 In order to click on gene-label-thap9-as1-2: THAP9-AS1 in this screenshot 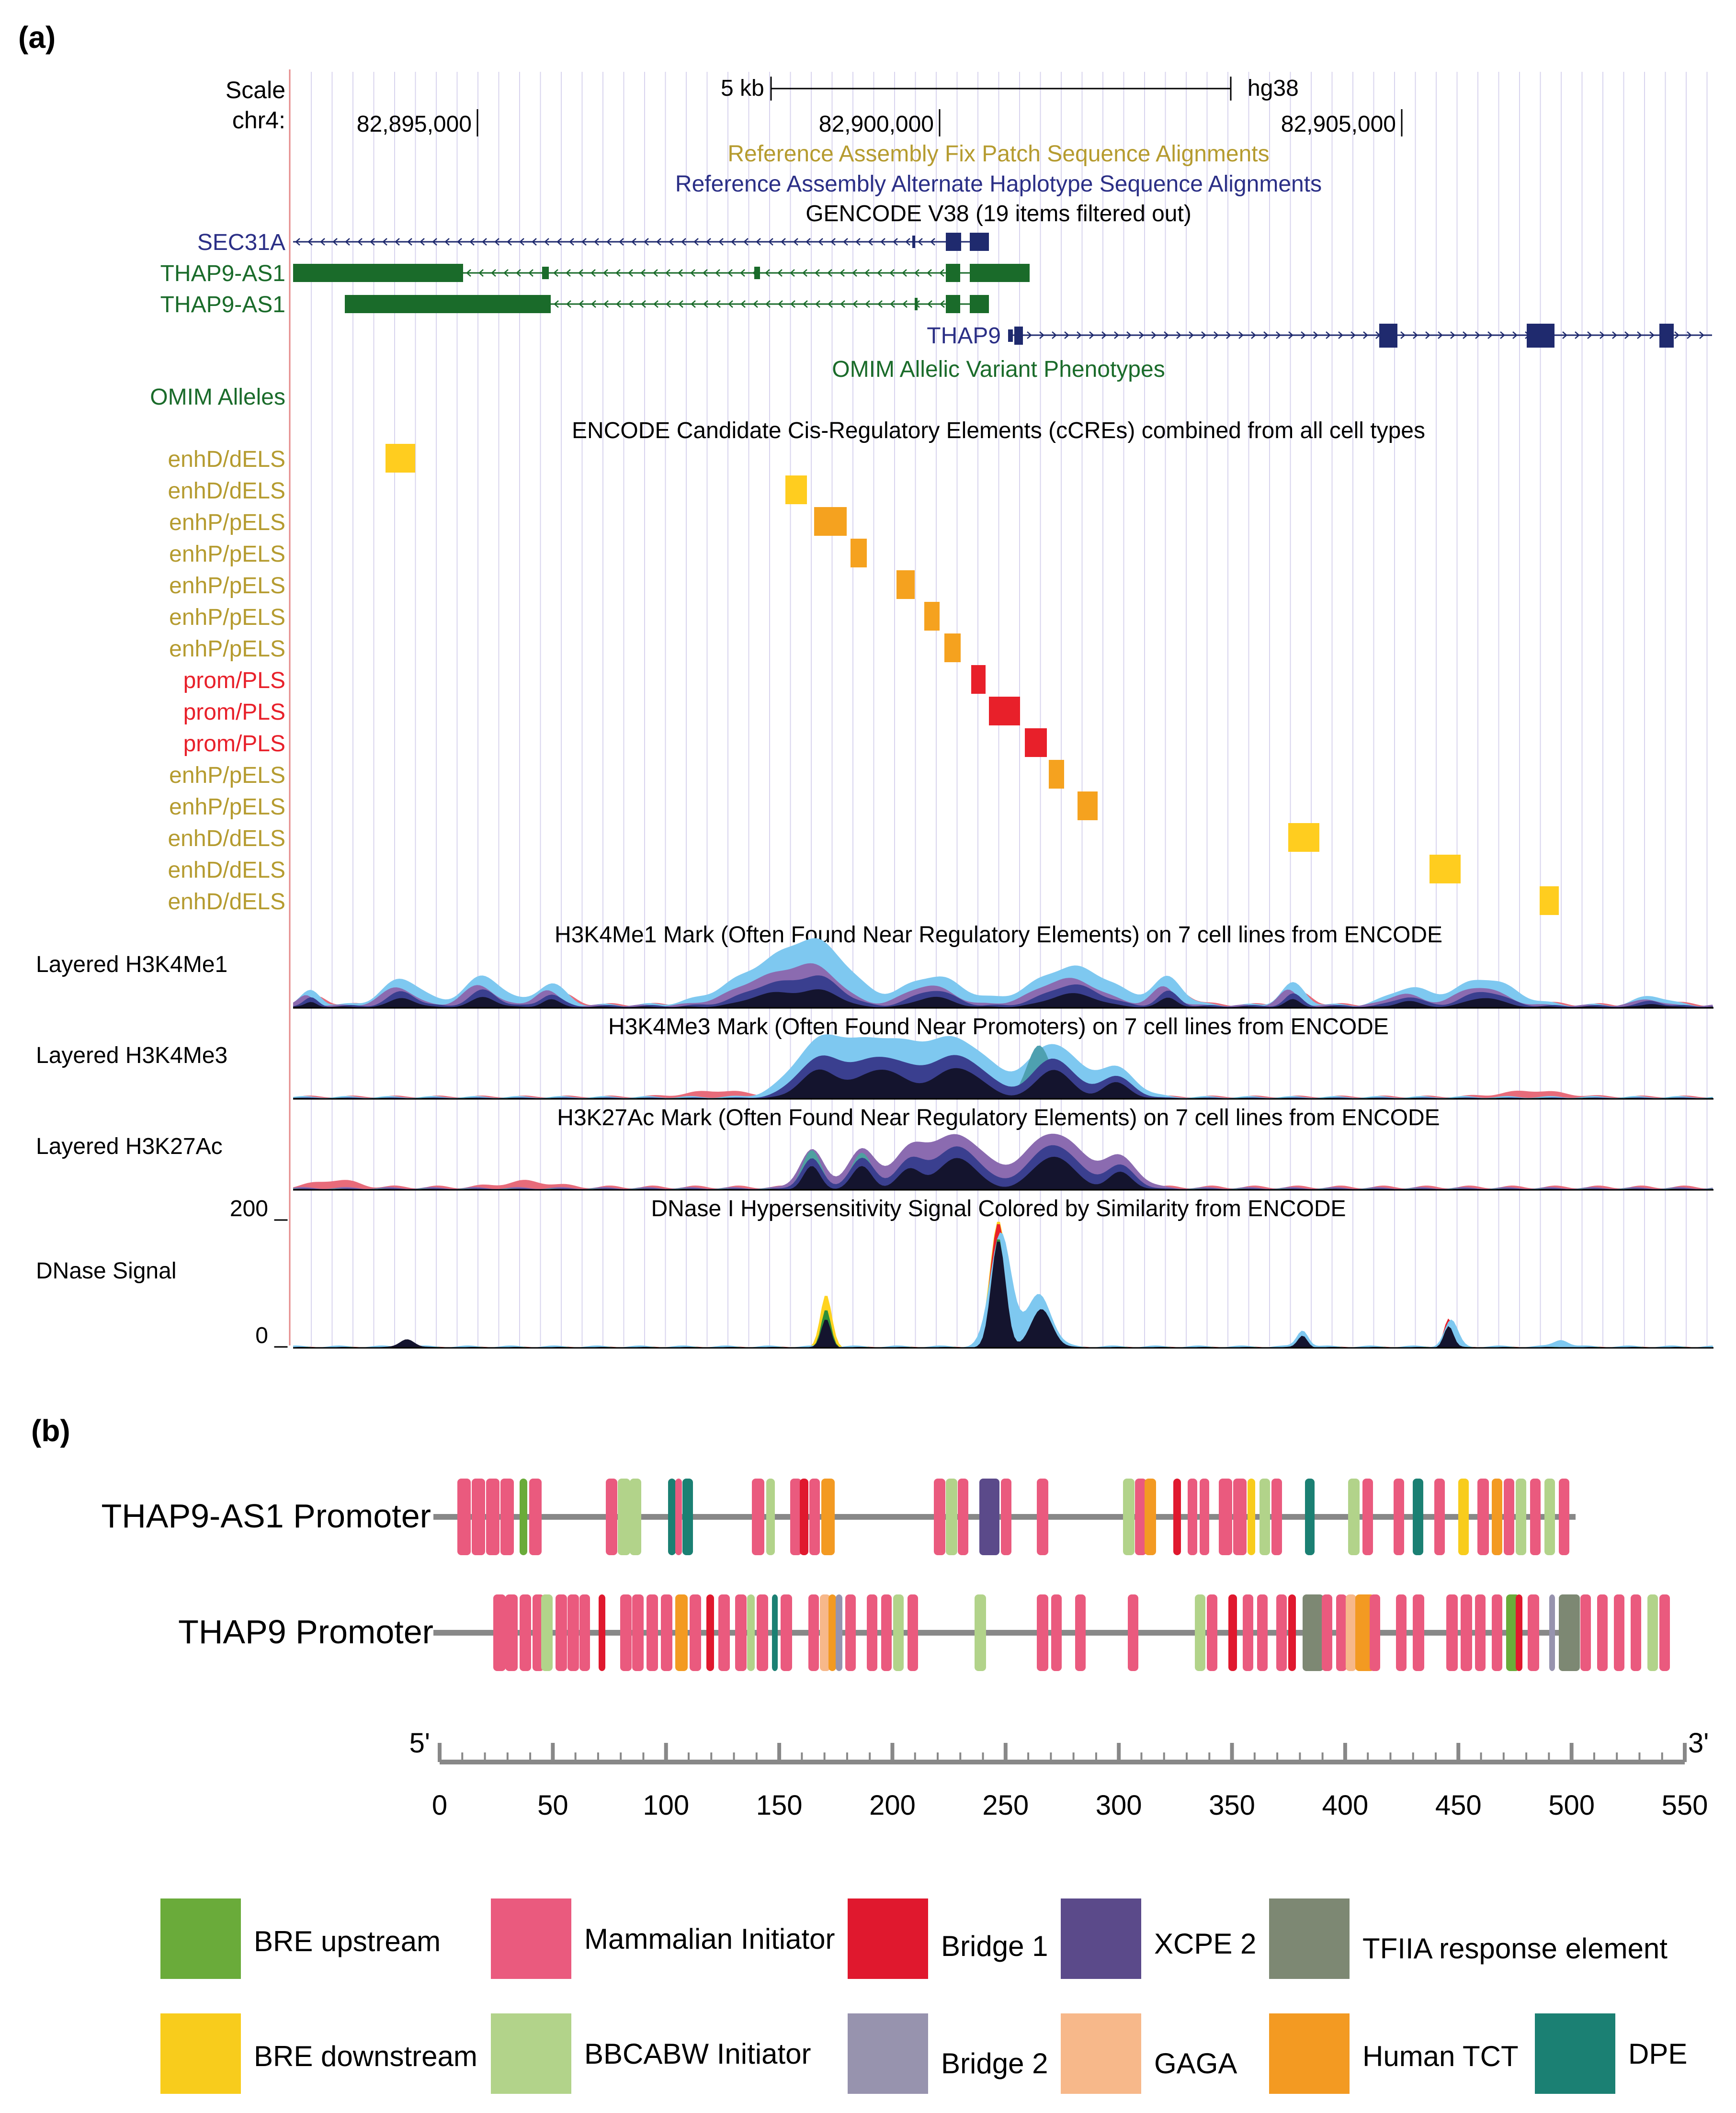, I will do `click(223, 304)`.